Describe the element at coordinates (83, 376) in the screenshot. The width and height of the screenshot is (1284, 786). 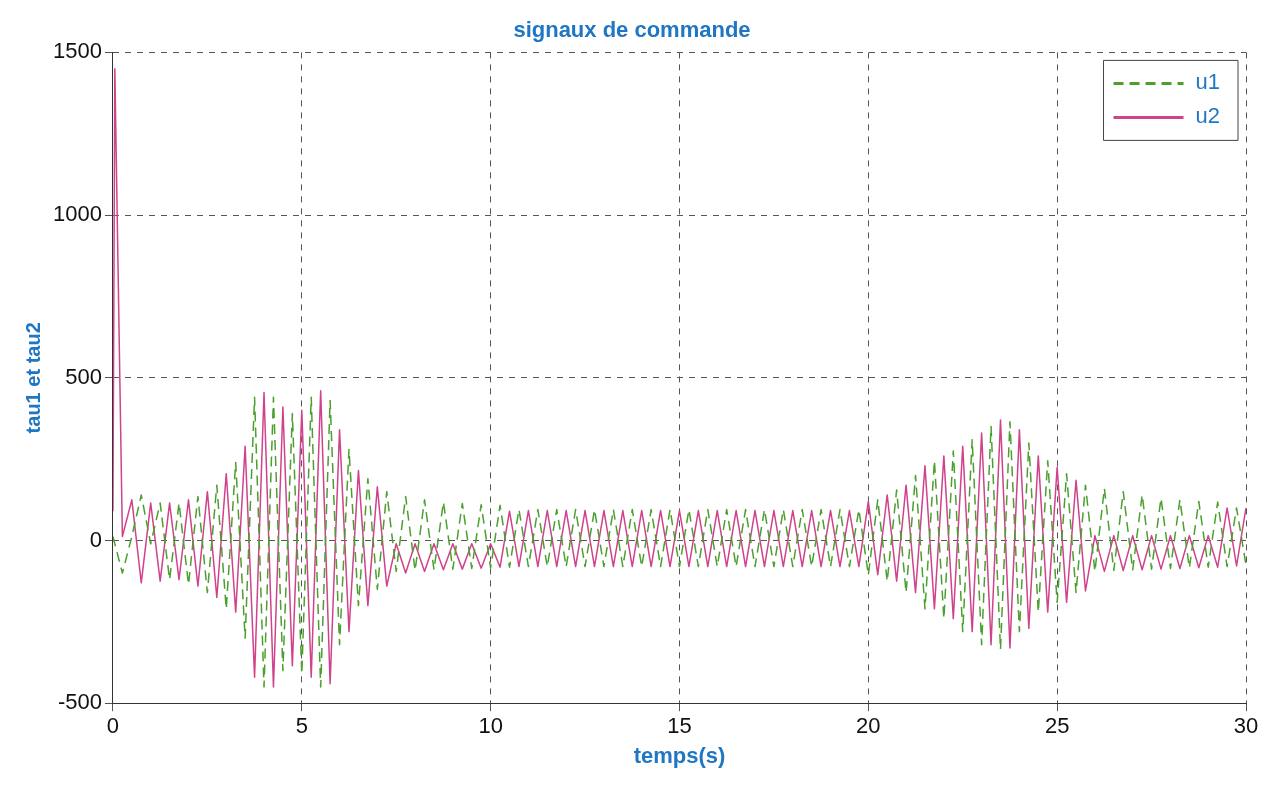
I see `y-tick-label: 500` at that location.